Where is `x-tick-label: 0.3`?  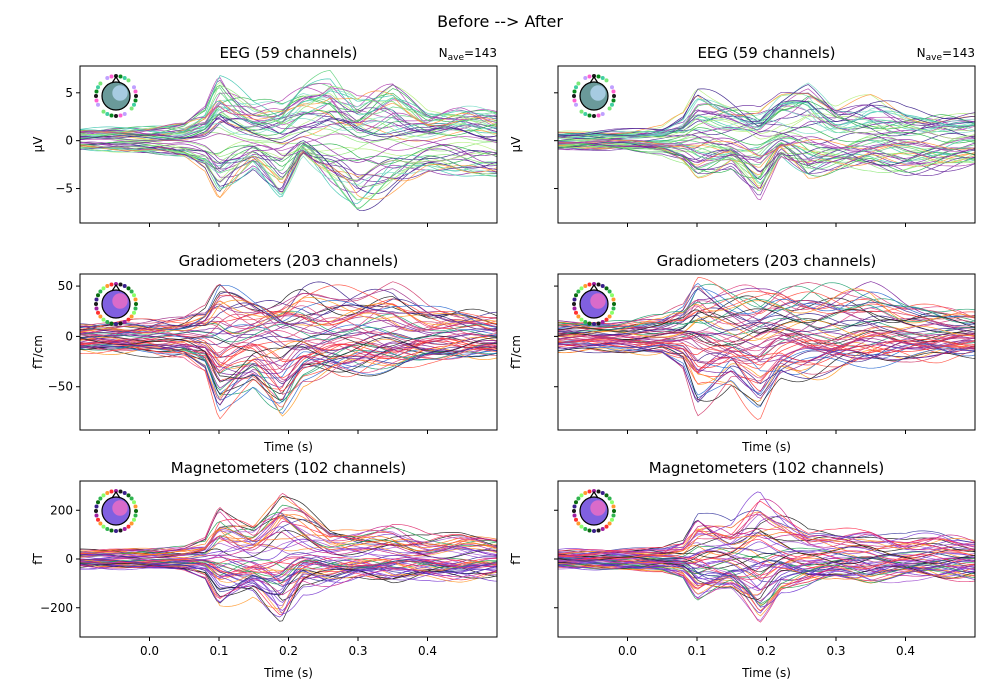 x-tick-label: 0.3 is located at coordinates (835, 651).